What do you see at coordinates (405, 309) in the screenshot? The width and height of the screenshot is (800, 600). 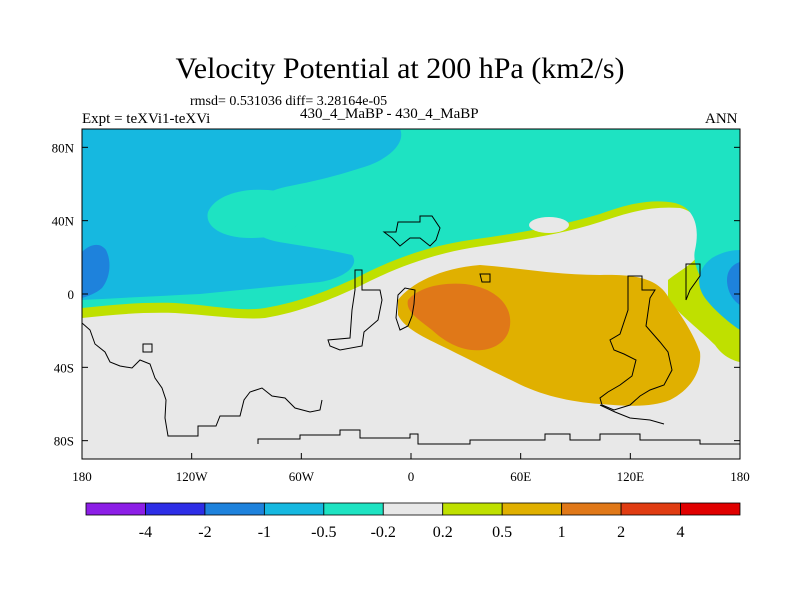 I see `coastline-arabia` at bounding box center [405, 309].